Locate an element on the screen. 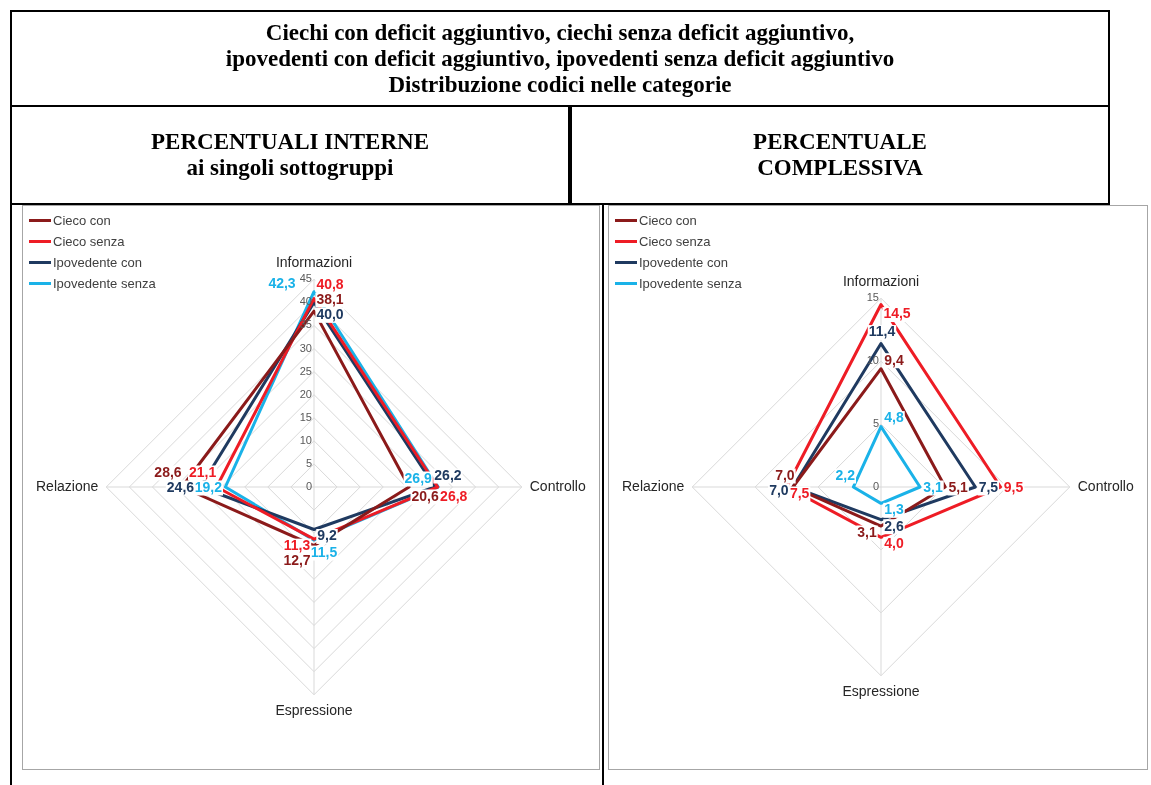 This screenshot has width=1151, height=785. data-label: 26,8 is located at coordinates (454, 495).